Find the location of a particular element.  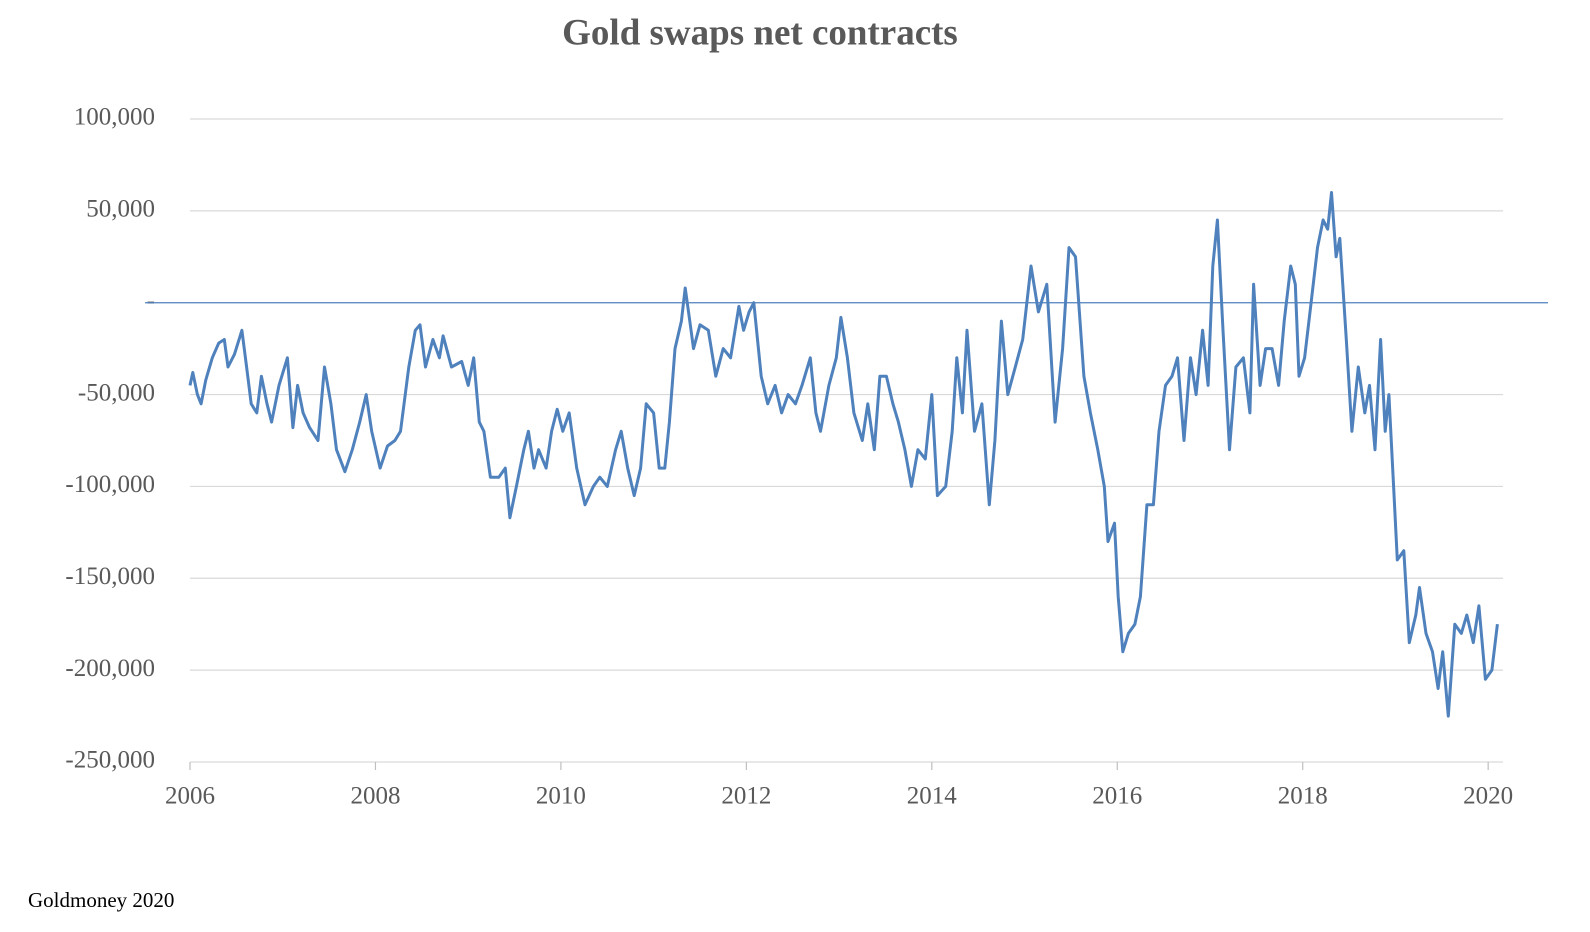

x-tick-label: 2018 is located at coordinates (1303, 796).